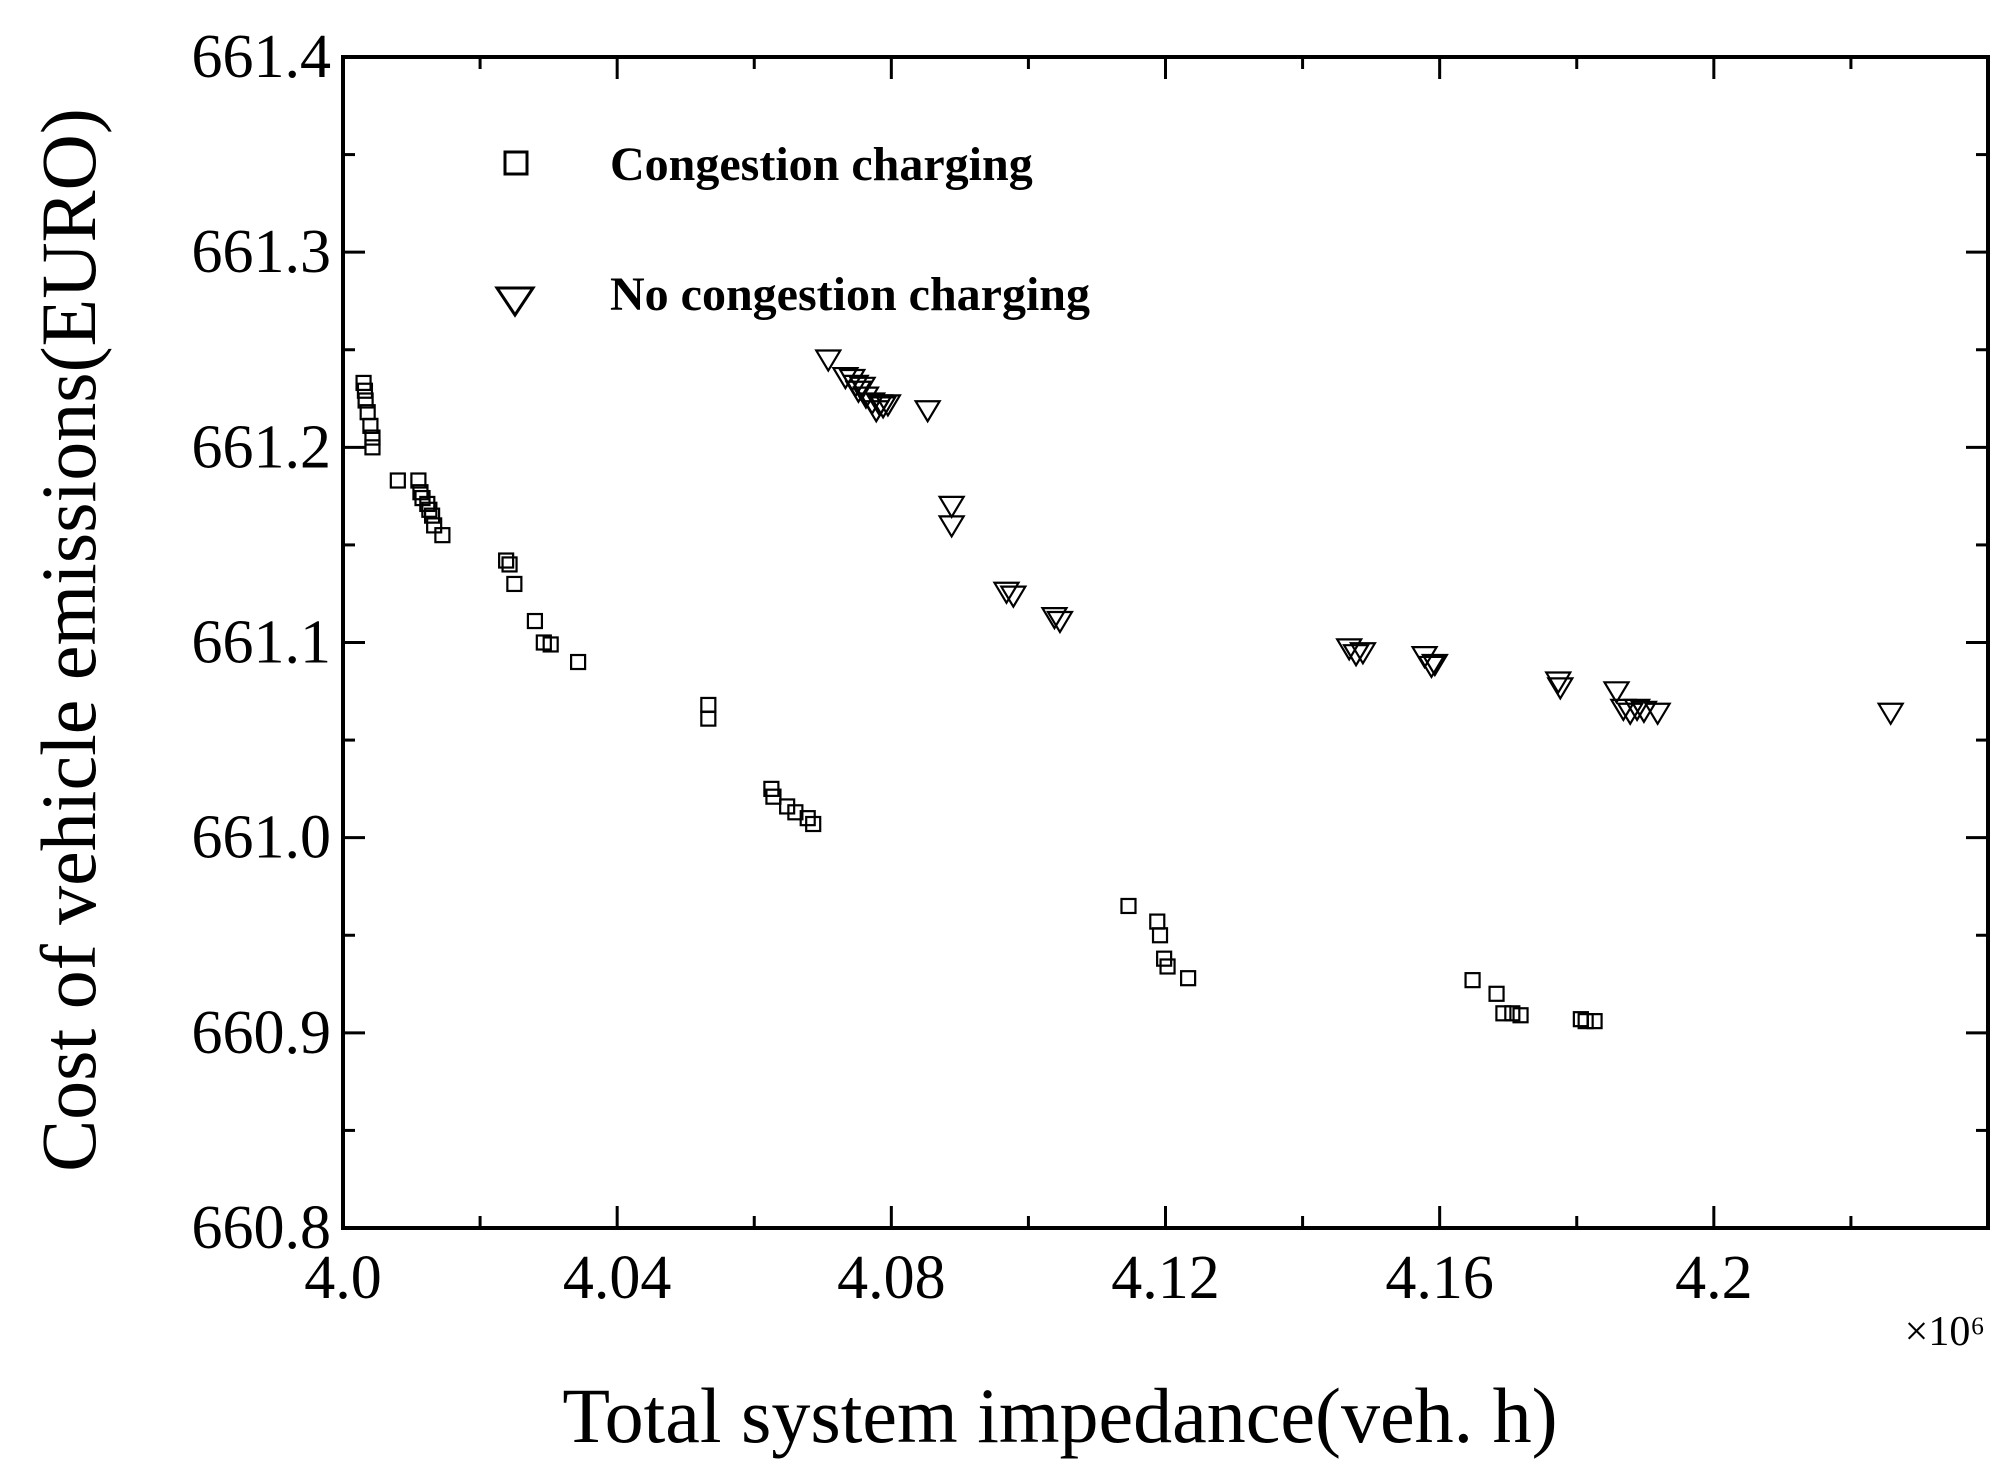  Describe the element at coordinates (262, 252) in the screenshot. I see `y-tick-label: 661.3` at that location.